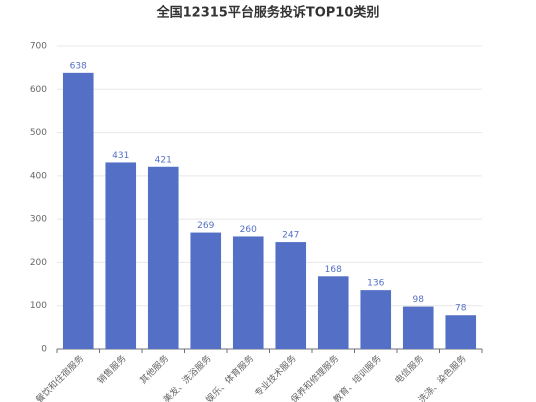 Image resolution: width=536 pixels, height=402 pixels. What do you see at coordinates (409, 369) in the screenshot?
I see `x-tick-label: 电信服务` at bounding box center [409, 369].